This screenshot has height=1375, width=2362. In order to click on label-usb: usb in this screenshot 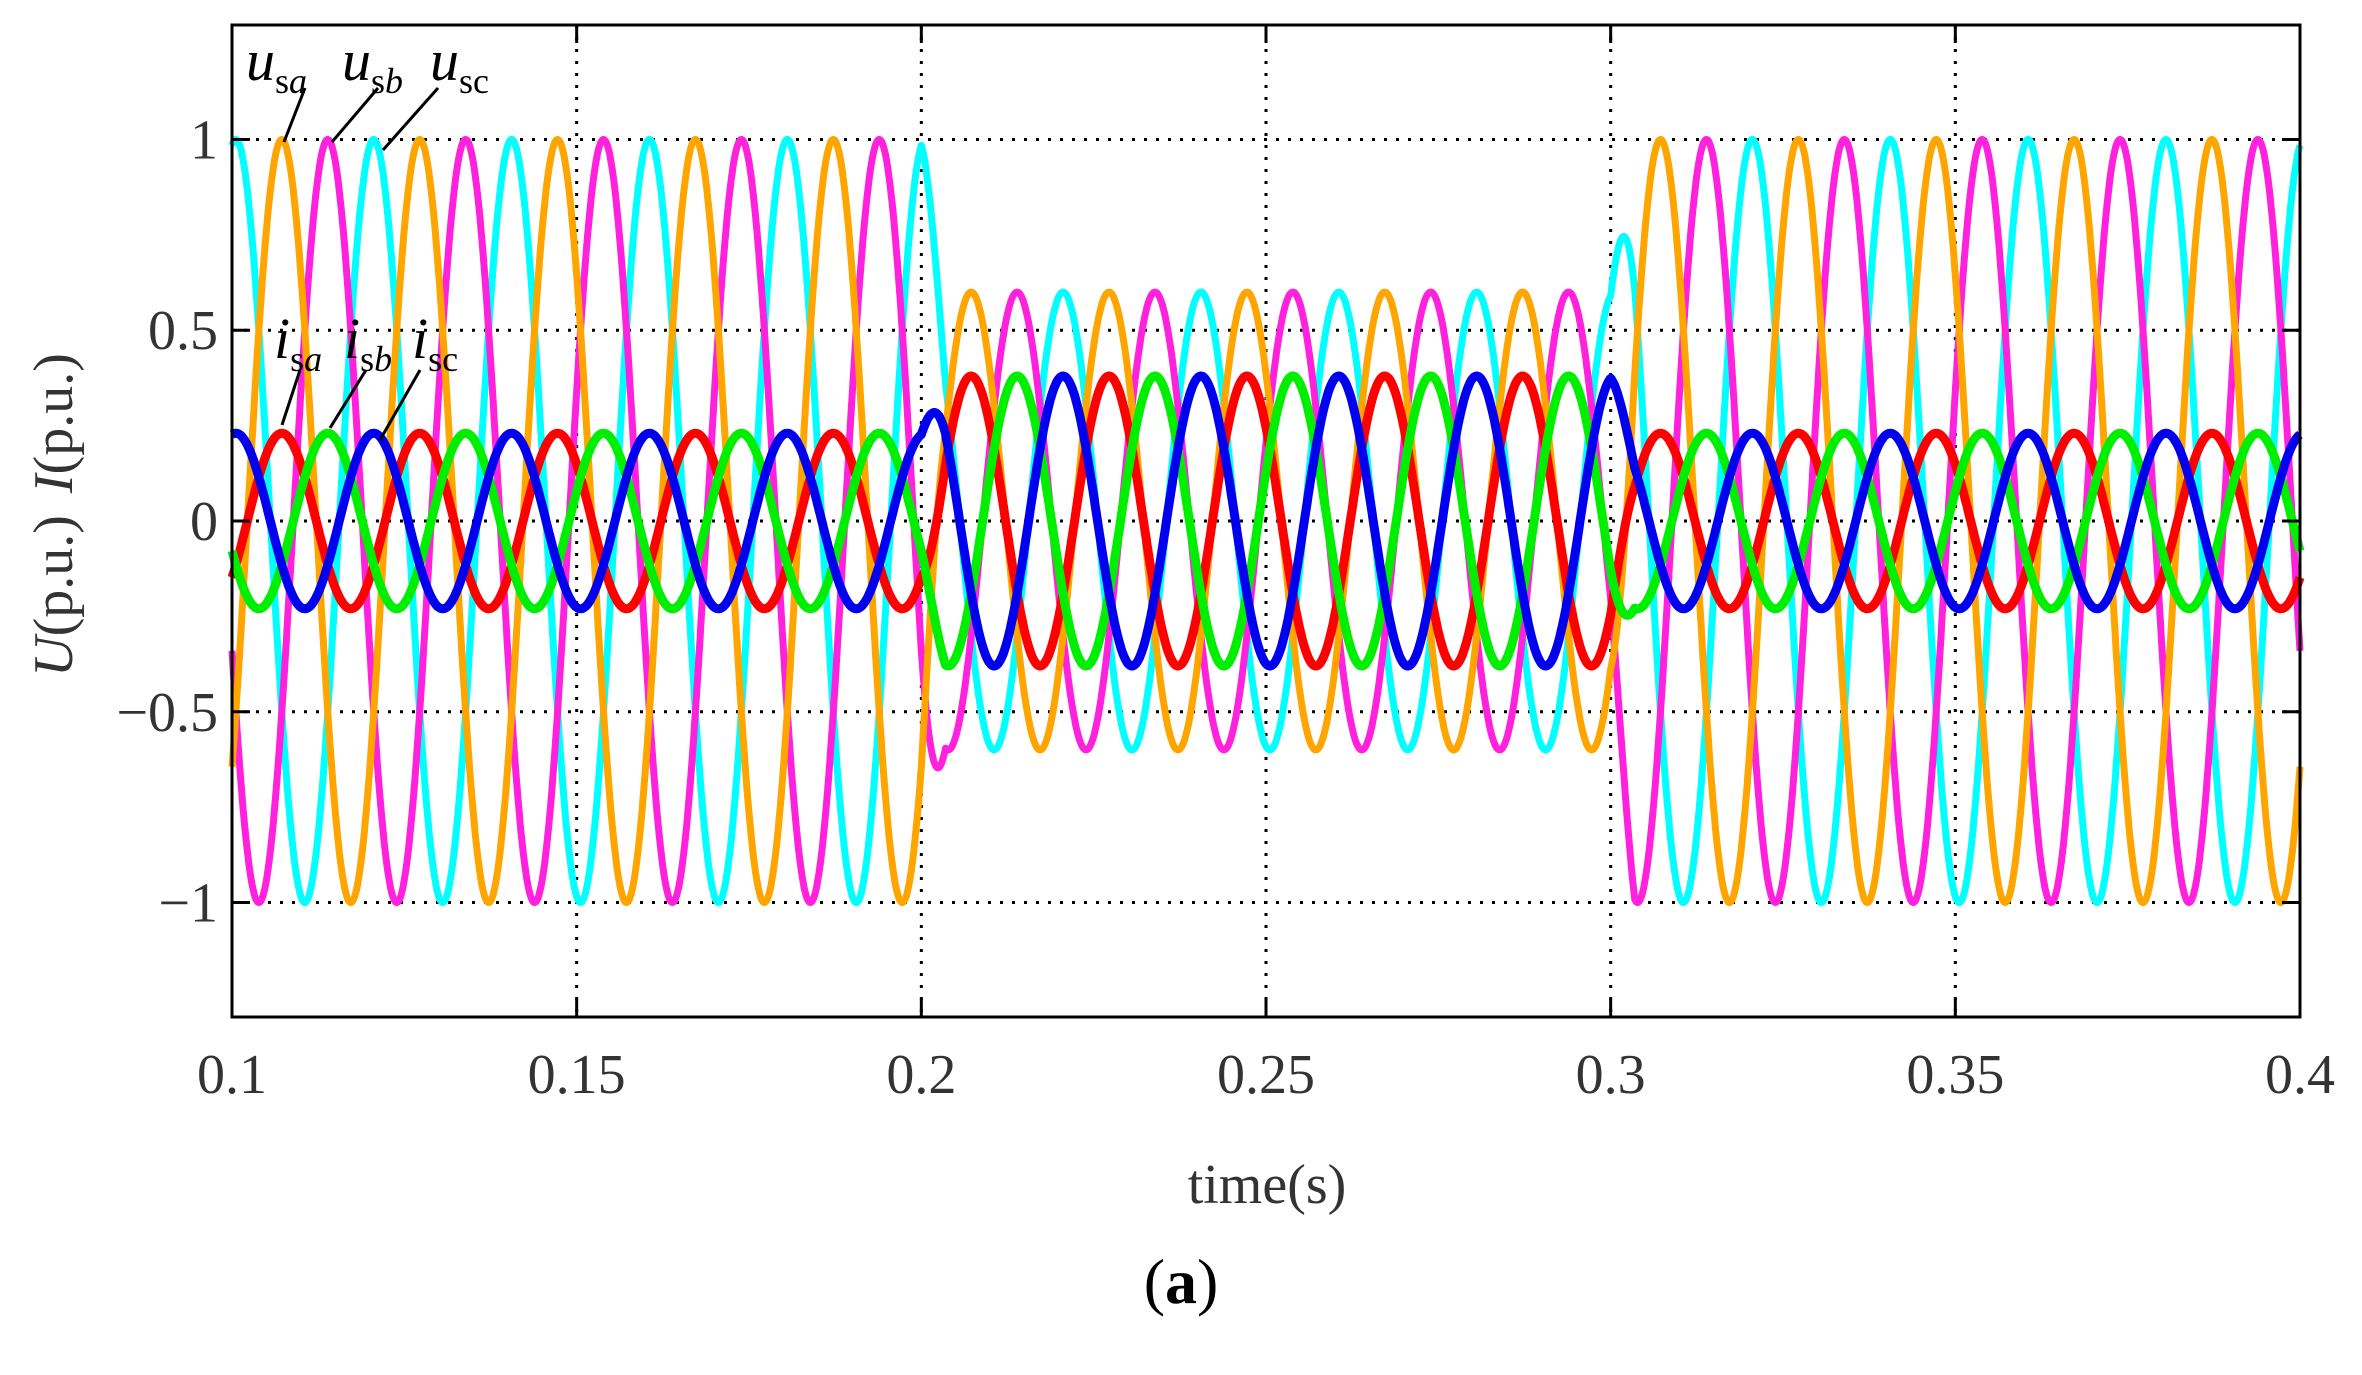, I will do `click(372, 64)`.